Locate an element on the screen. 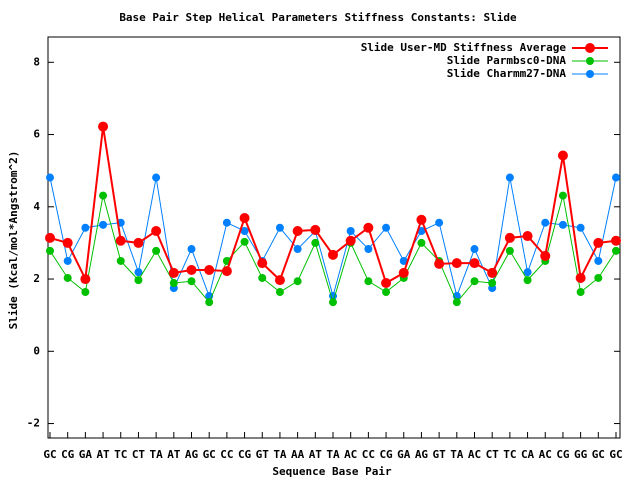 This screenshot has width=640, height=480. x-axis-label: Sequence Base Pair is located at coordinates (332, 471).